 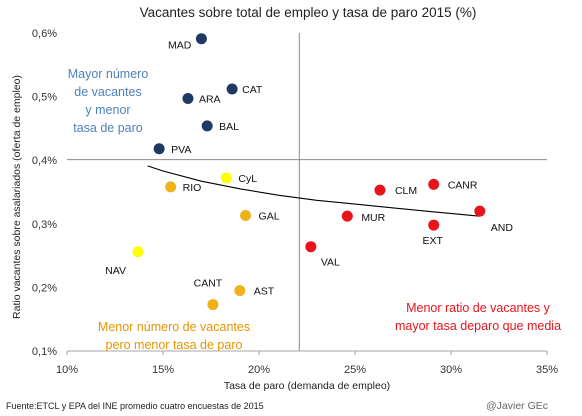 I want to click on data-label: NAV, so click(x=115, y=271).